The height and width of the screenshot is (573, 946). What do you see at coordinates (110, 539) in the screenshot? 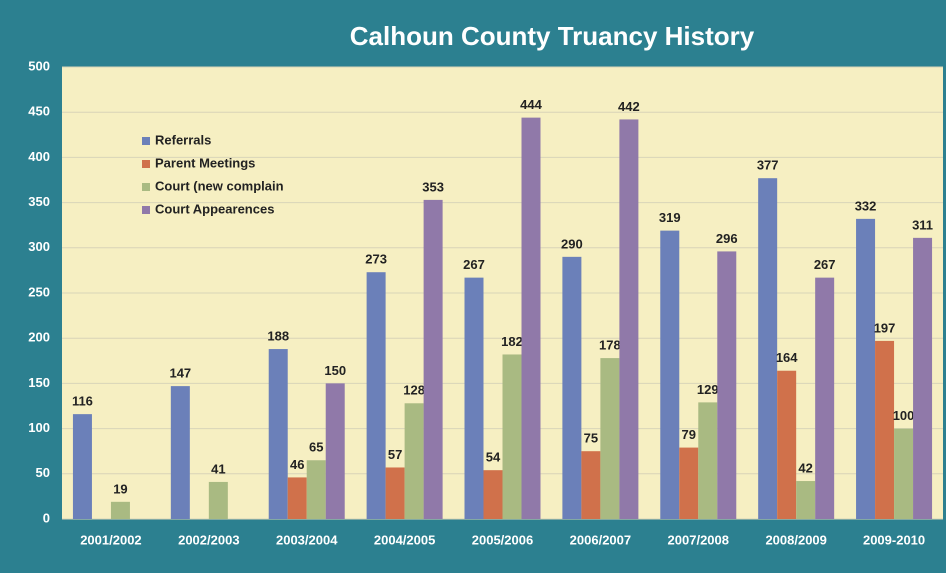
I see `x-tick-label: 2001/2002` at bounding box center [110, 539].